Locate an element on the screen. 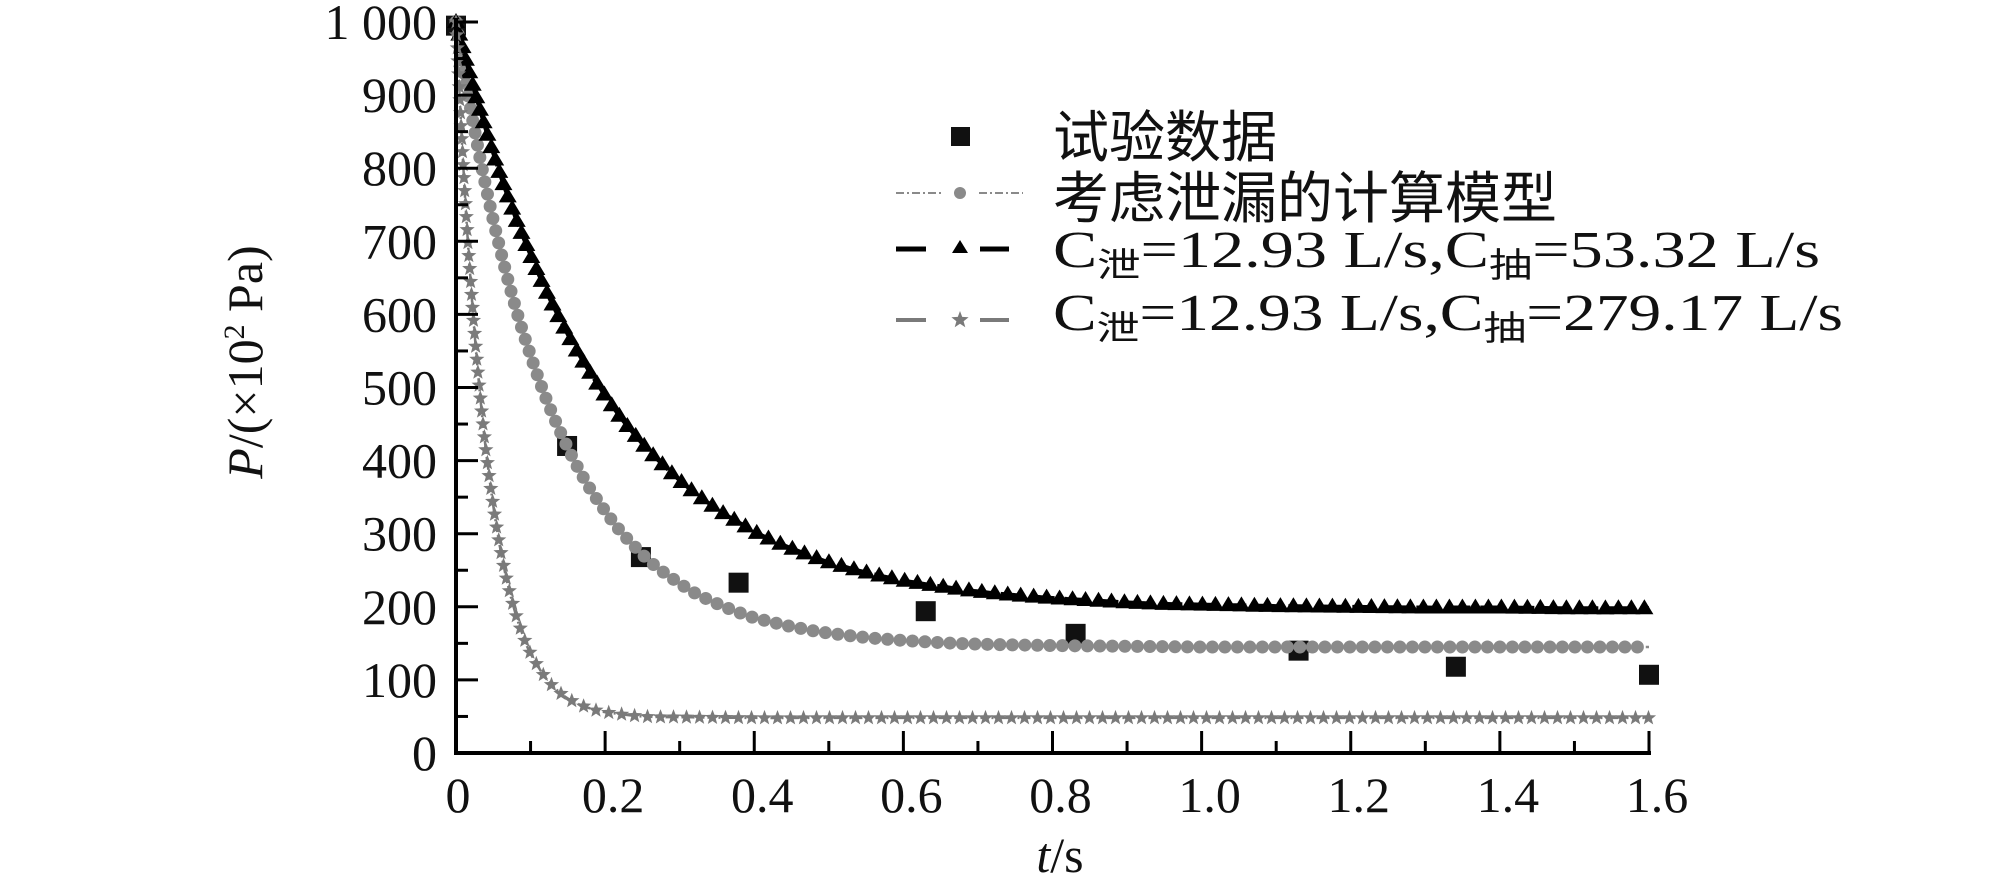  x-tick-label: 1.6 is located at coordinates (1657, 795).